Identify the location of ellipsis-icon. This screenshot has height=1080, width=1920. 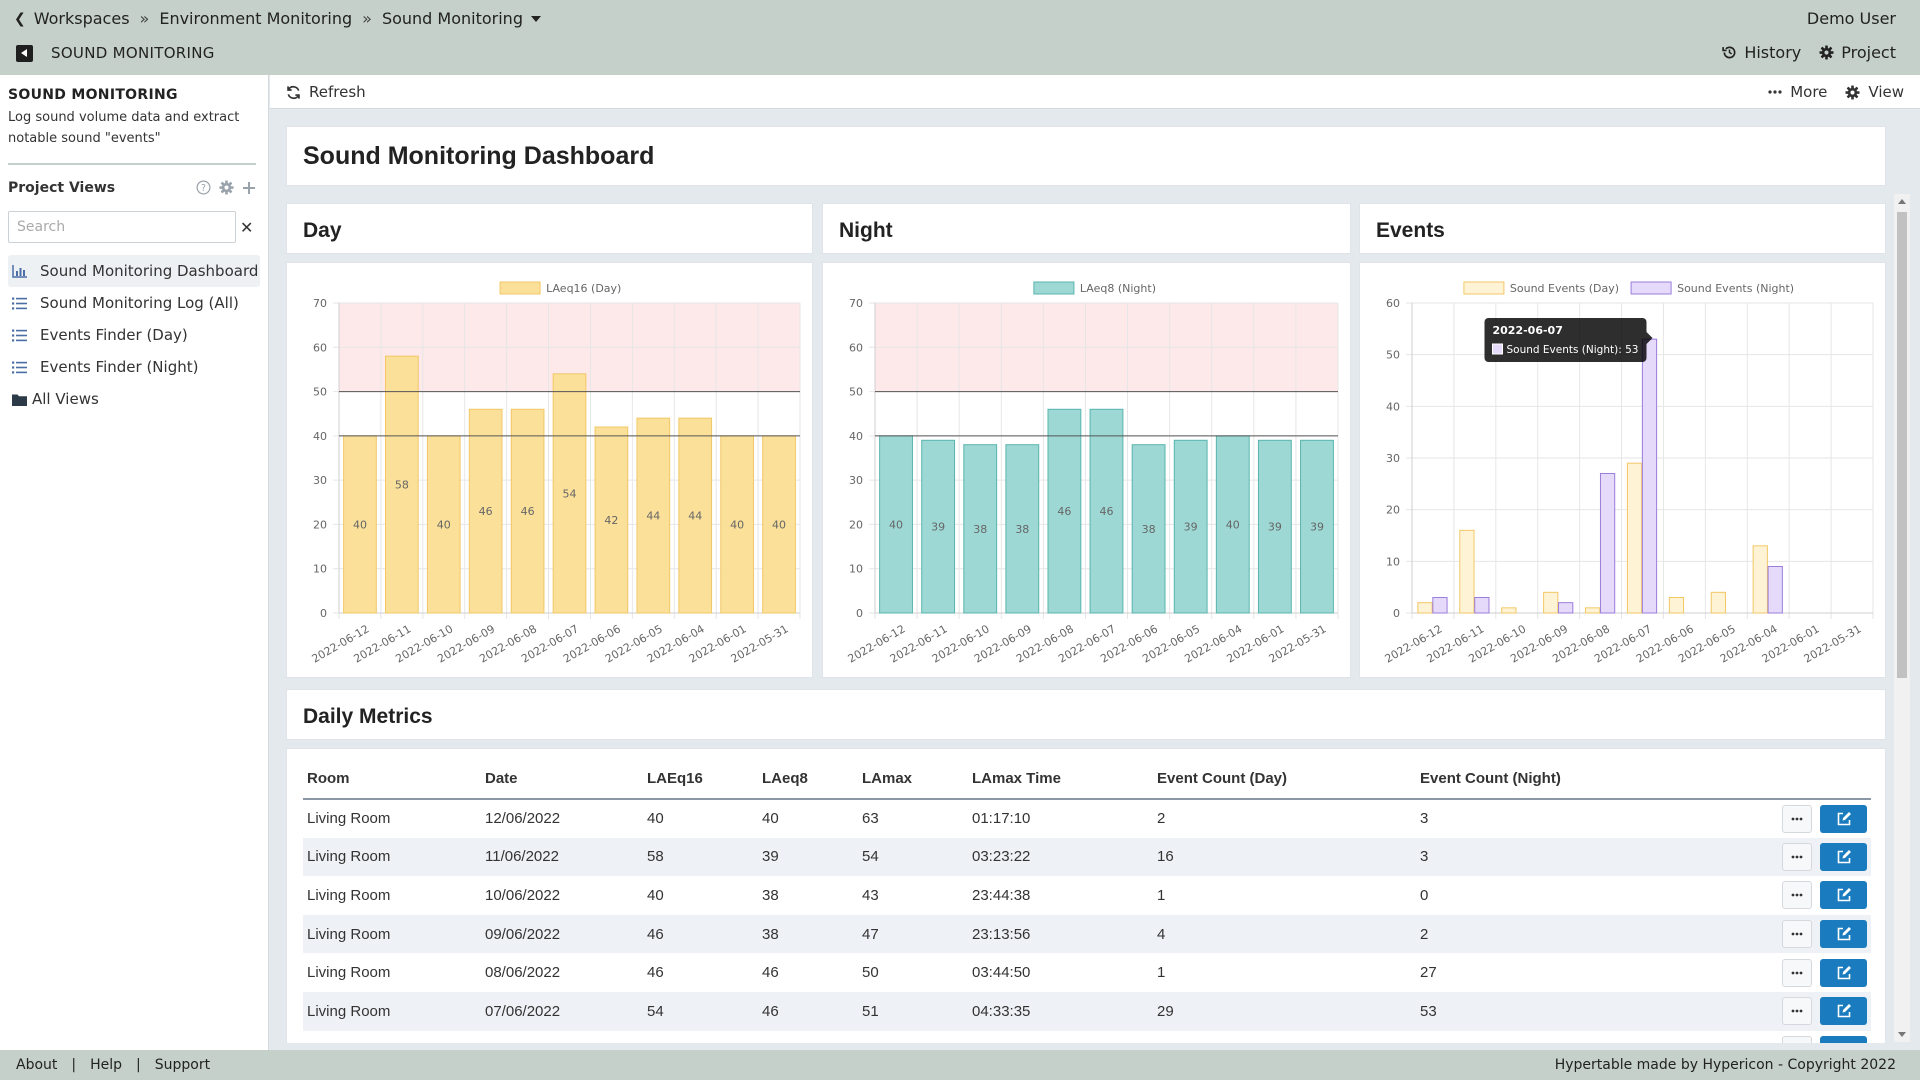
(1797, 973).